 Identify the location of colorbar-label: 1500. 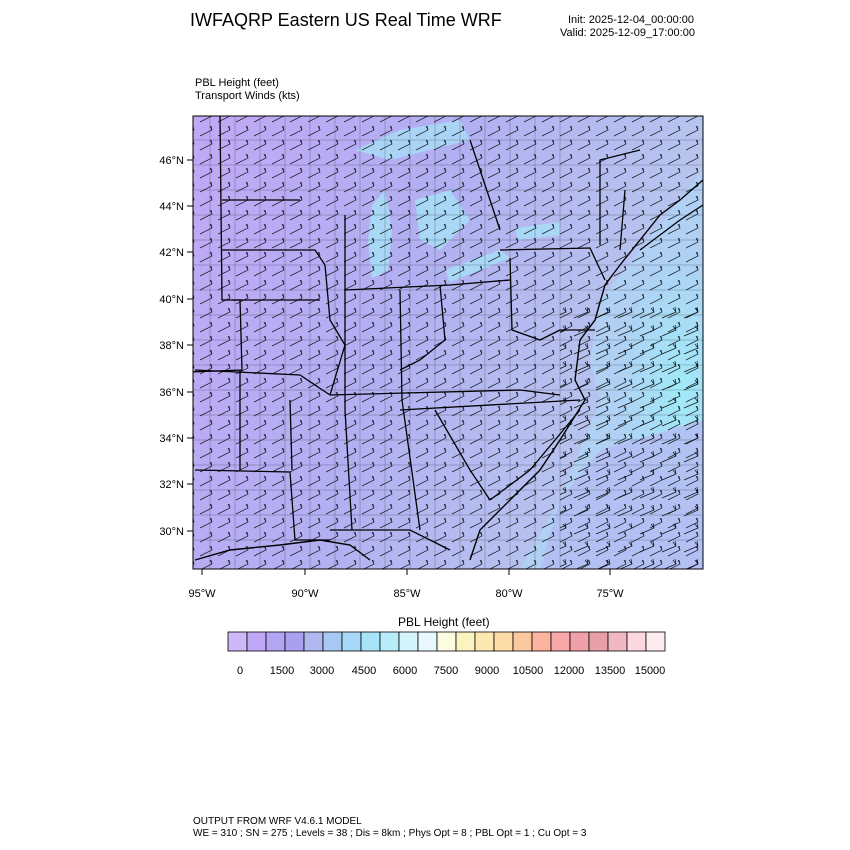
(282, 671).